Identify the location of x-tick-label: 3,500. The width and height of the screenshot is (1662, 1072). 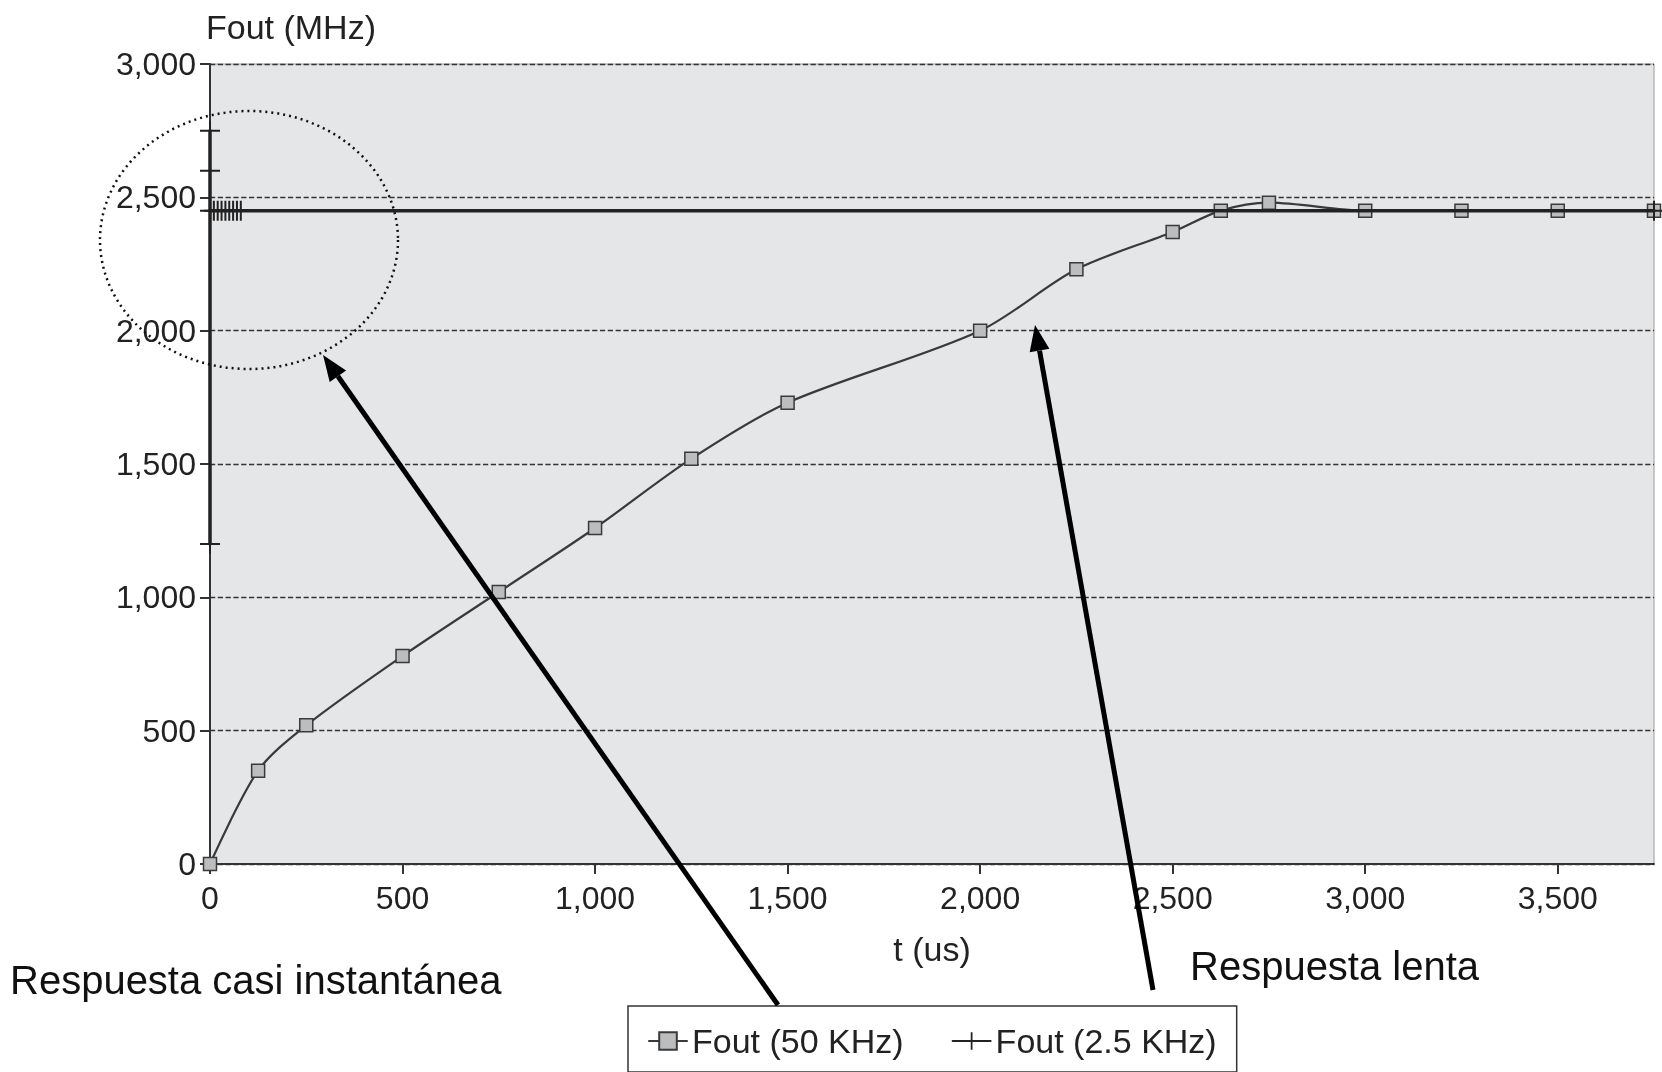
(1557, 898).